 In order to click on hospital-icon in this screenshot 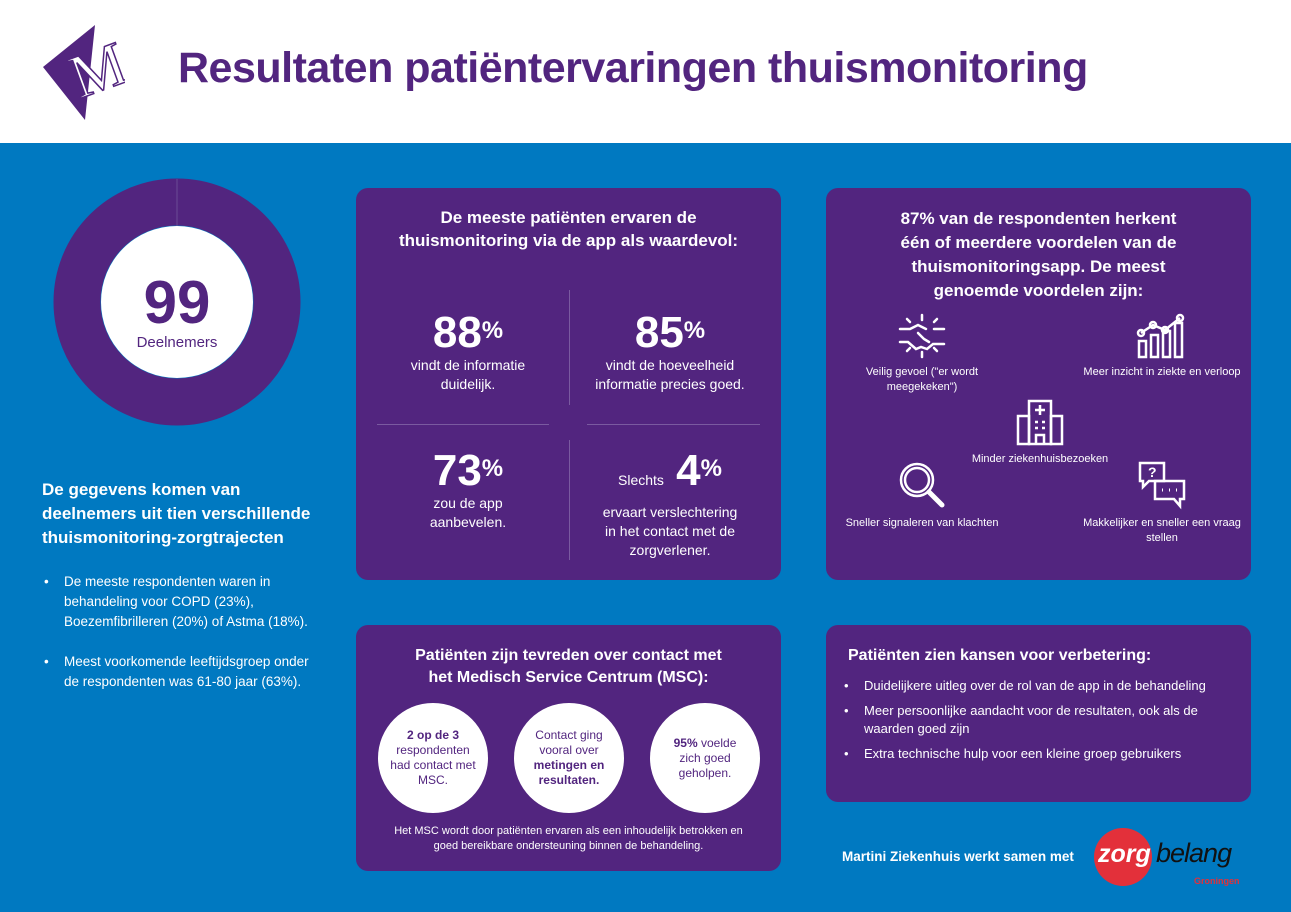, I will do `click(1040, 422)`.